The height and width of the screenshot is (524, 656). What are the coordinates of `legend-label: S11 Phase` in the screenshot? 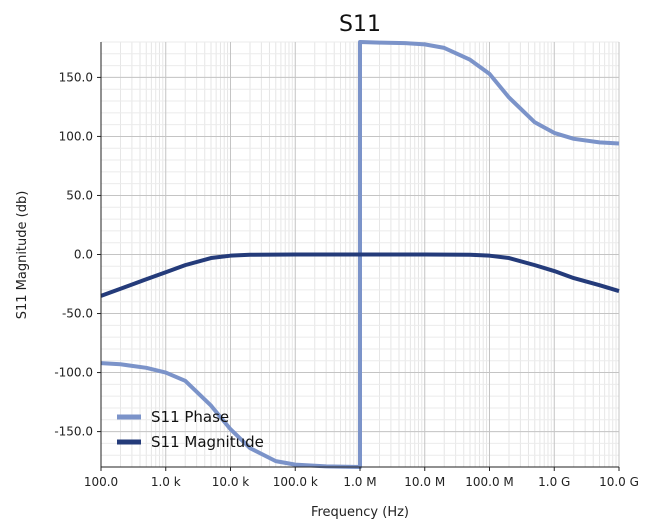 It's located at (190, 417).